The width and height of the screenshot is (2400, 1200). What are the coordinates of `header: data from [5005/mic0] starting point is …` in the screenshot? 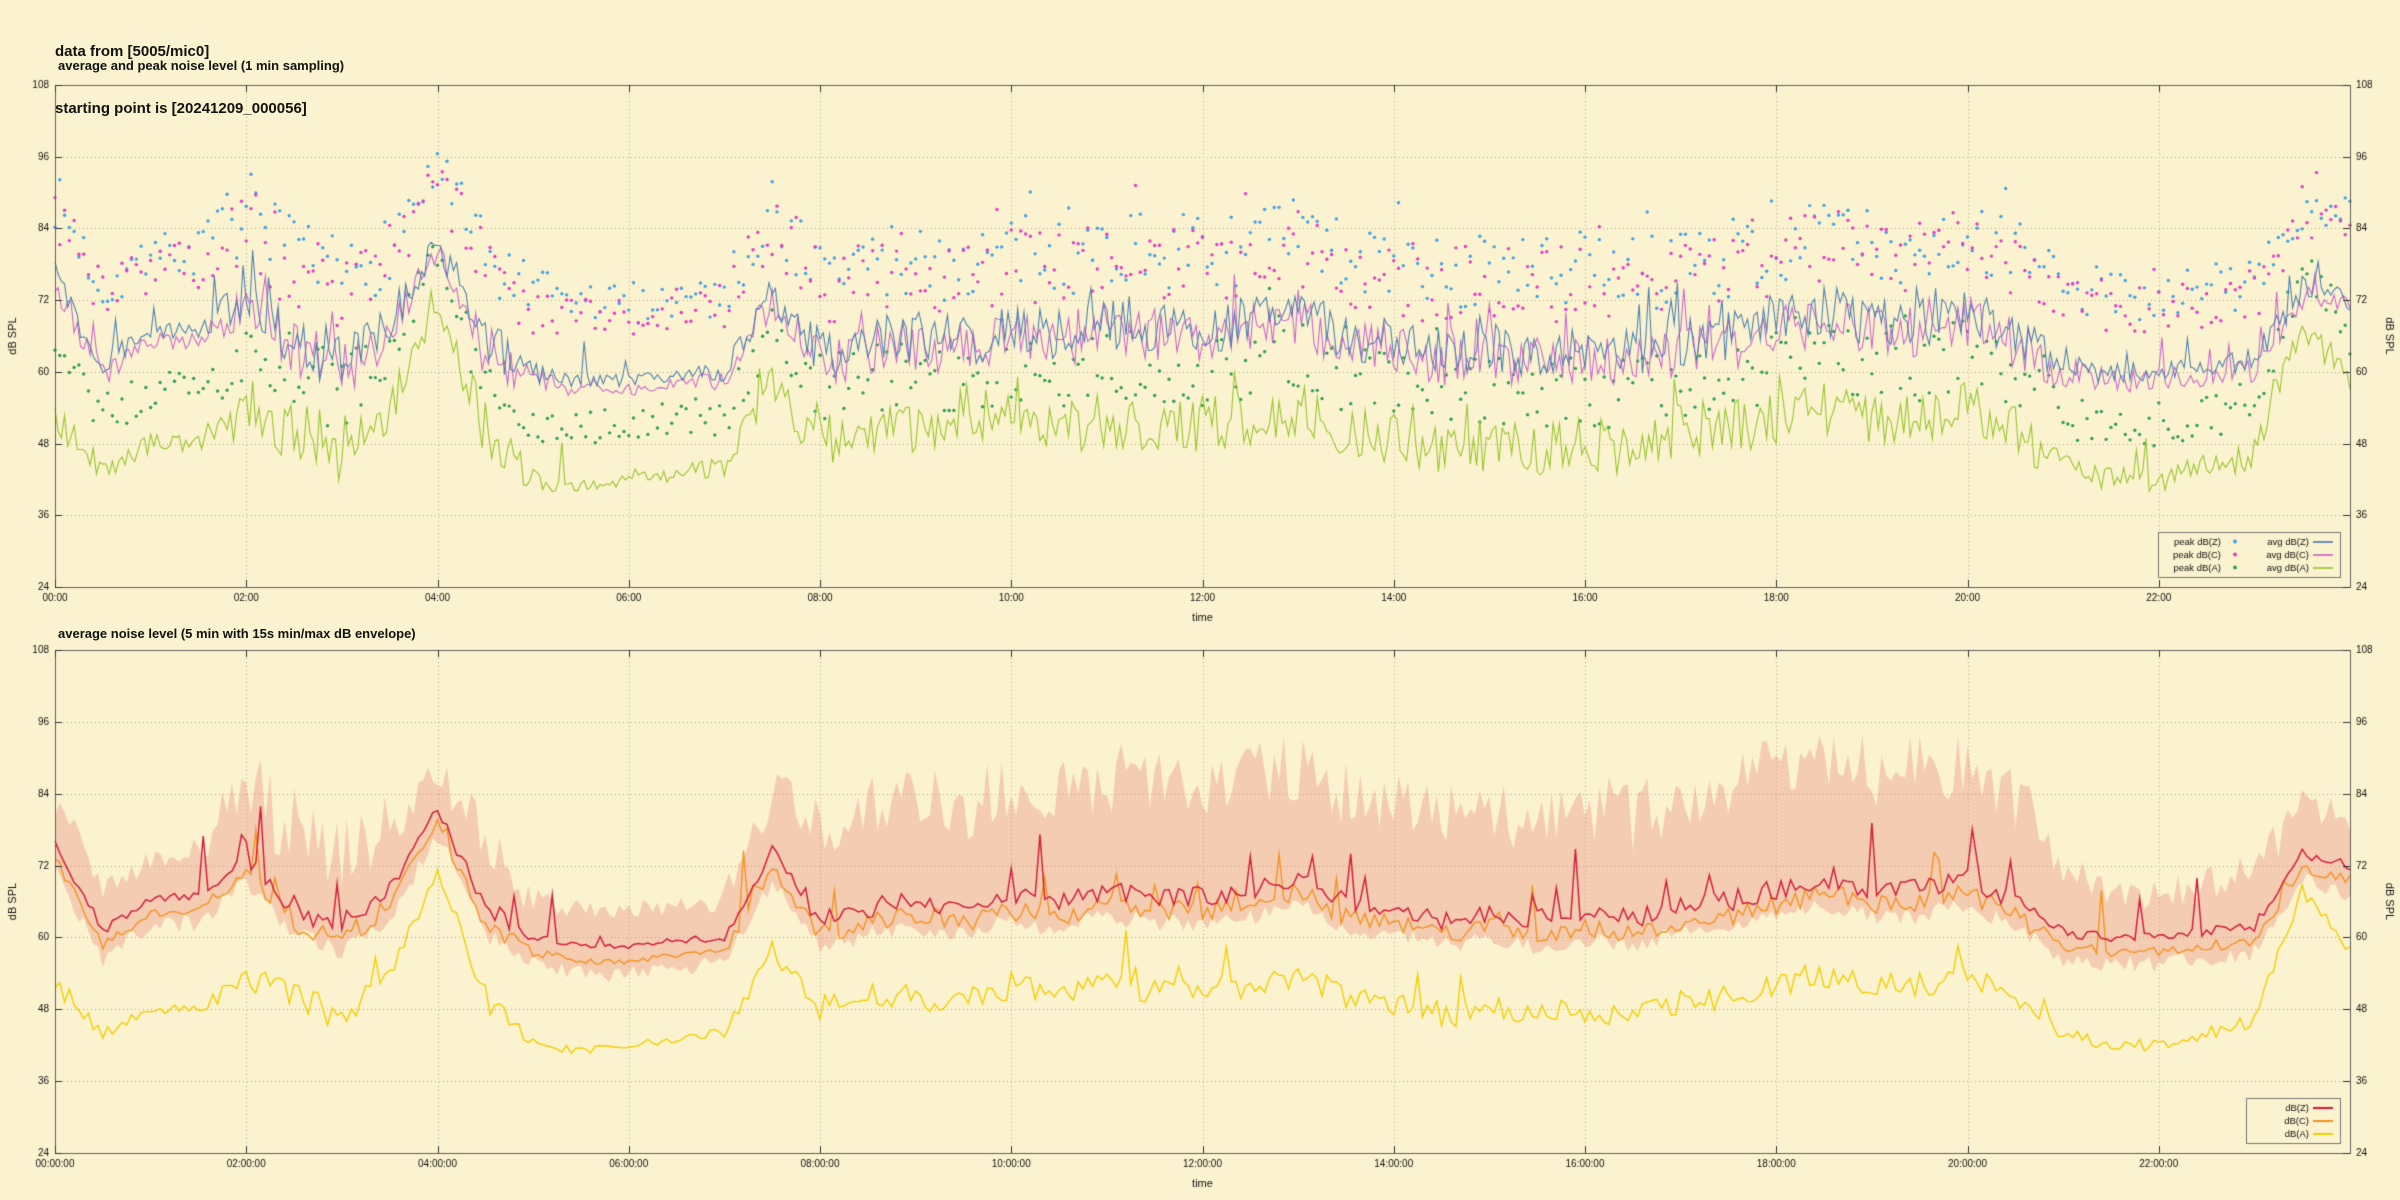 It's located at (181, 80).